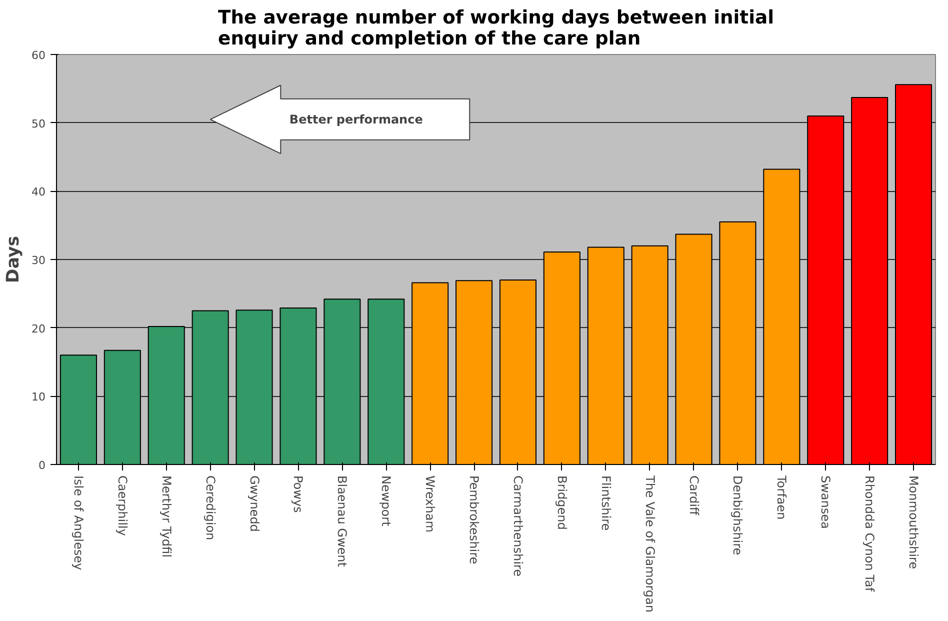 The image size is (948, 621). What do you see at coordinates (342, 522) in the screenshot?
I see `x-tick-label: Blaenau Gwent` at bounding box center [342, 522].